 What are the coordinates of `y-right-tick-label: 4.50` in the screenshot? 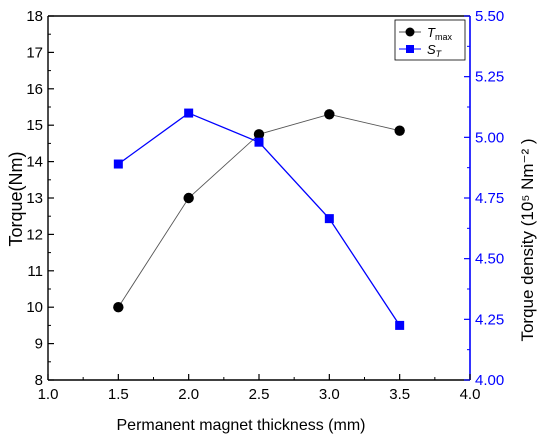 It's located at (489, 259).